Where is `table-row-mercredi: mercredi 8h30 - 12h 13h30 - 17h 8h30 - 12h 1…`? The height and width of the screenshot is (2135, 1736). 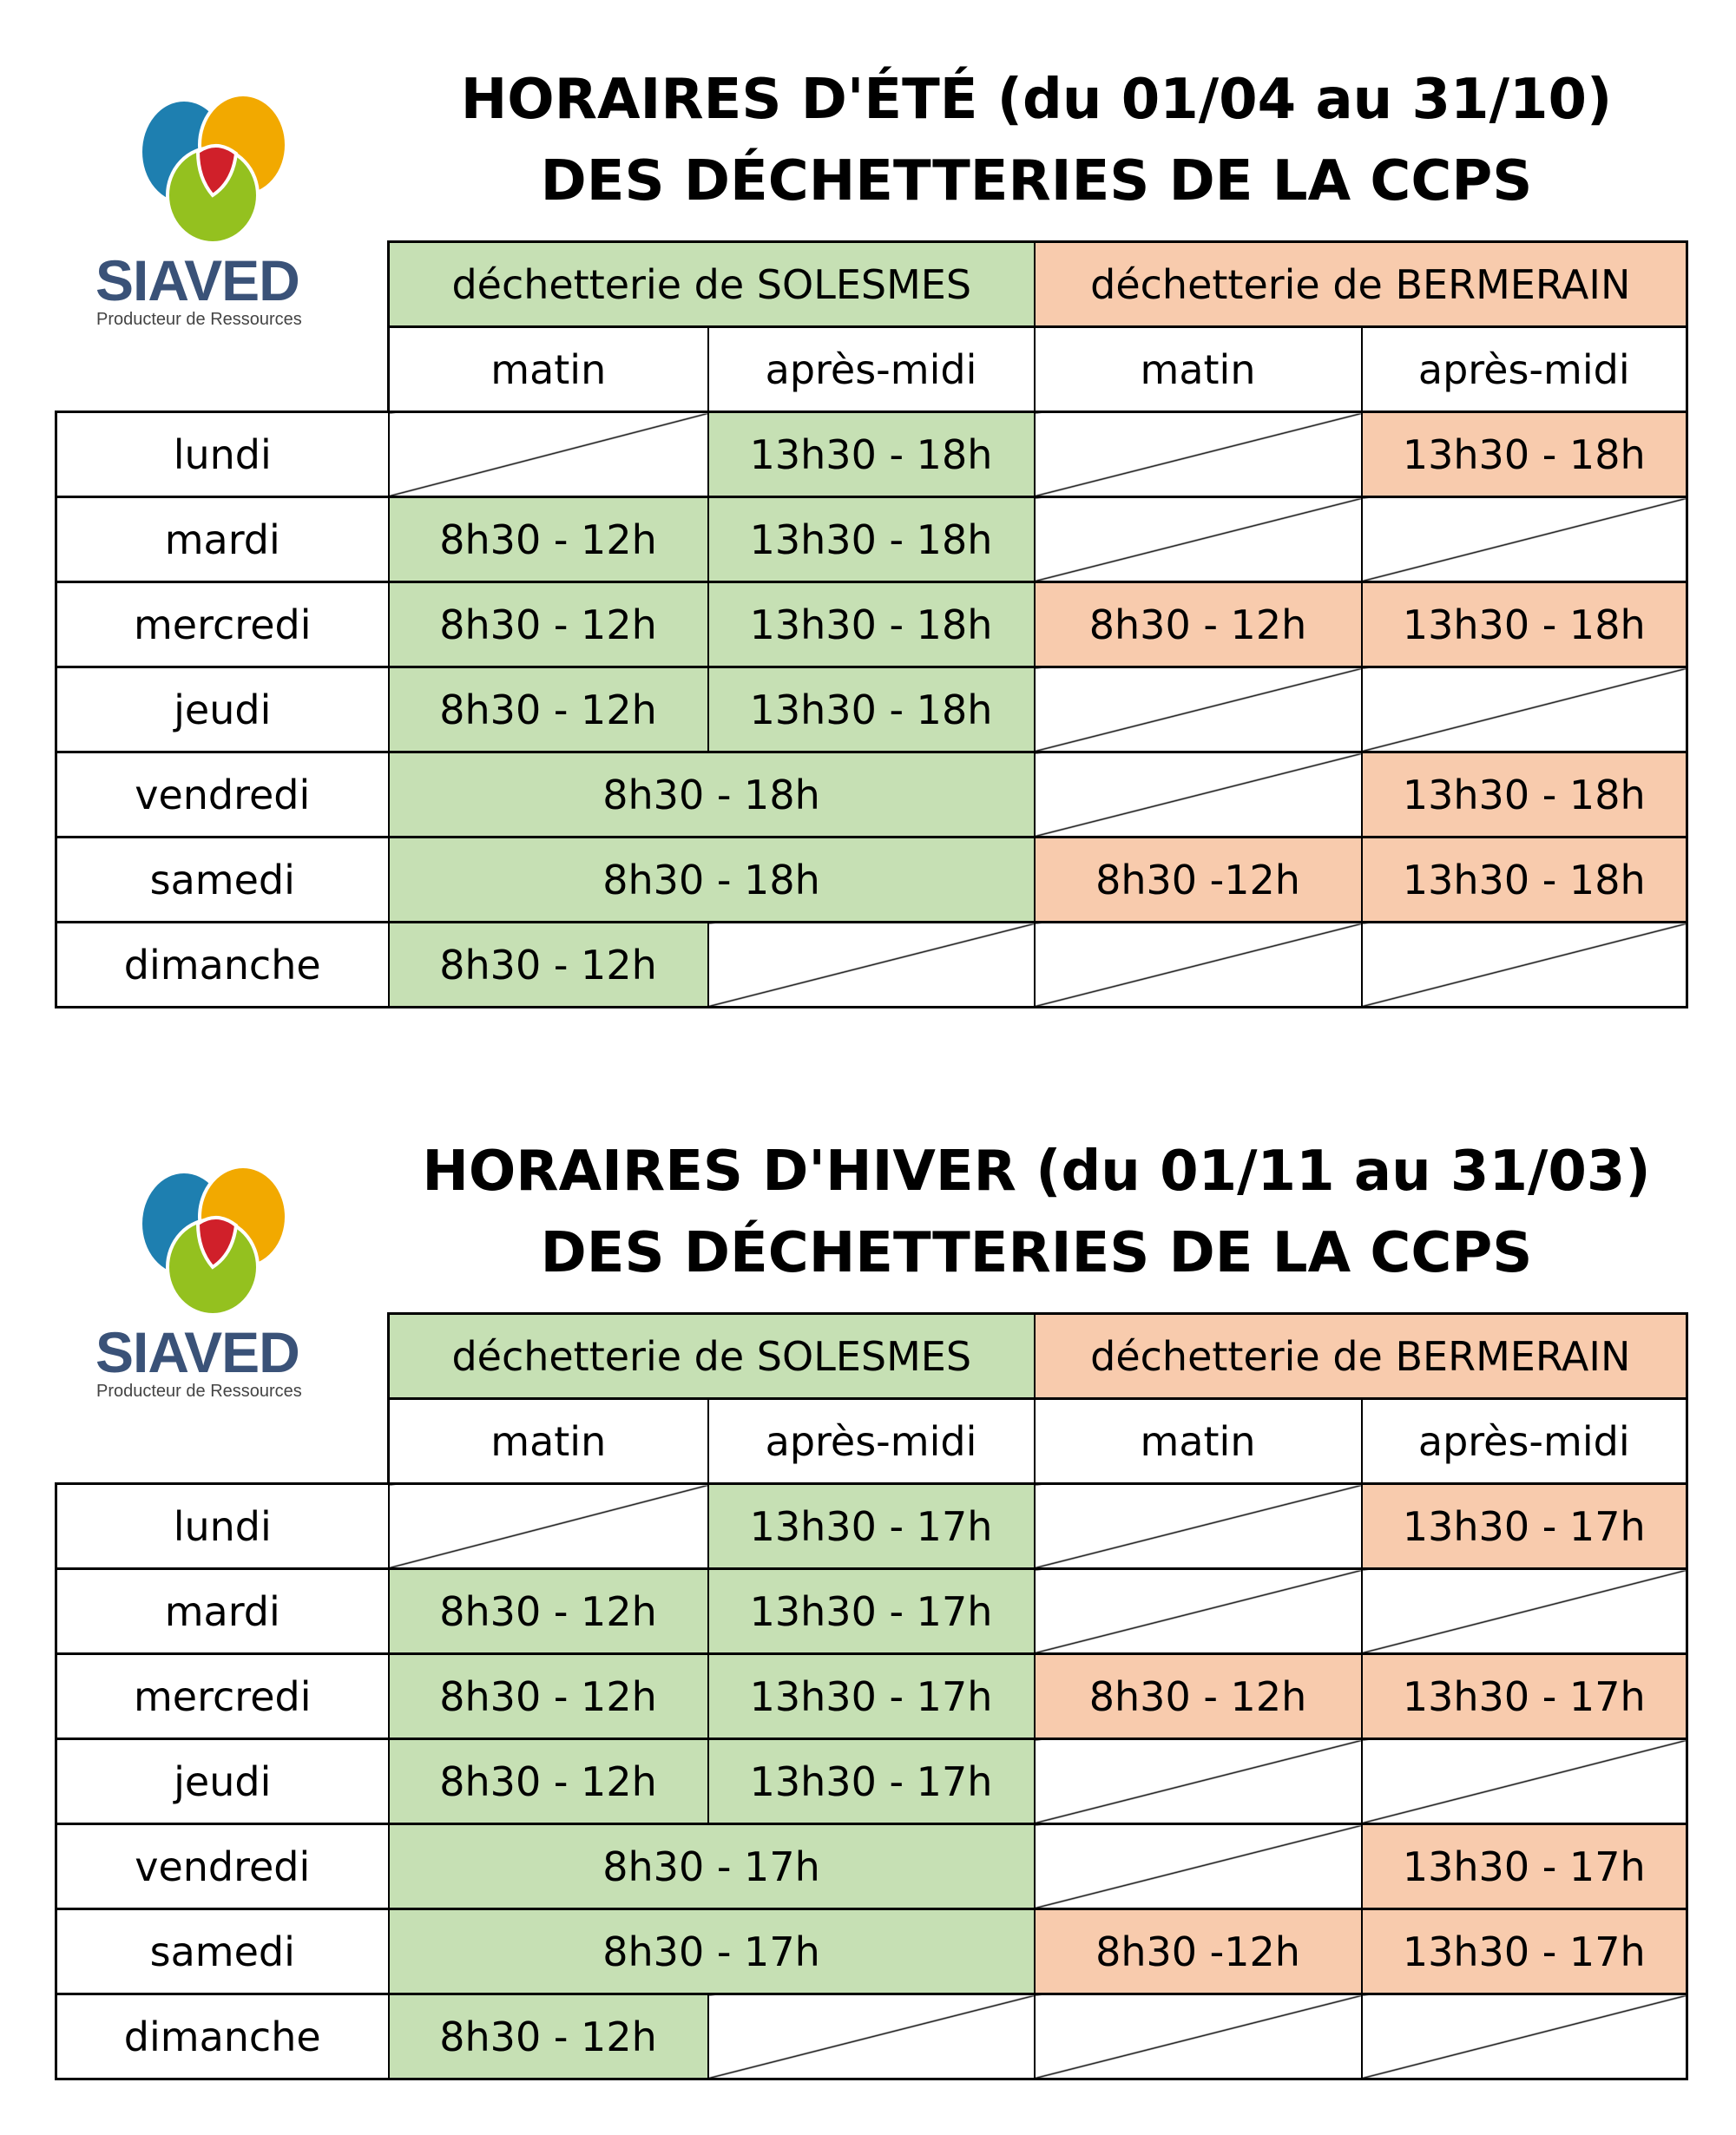
table-row-mercredi: mercredi 8h30 - 12h 13h30 - 17h 8h30 - 12h 1… is located at coordinates (871, 1696).